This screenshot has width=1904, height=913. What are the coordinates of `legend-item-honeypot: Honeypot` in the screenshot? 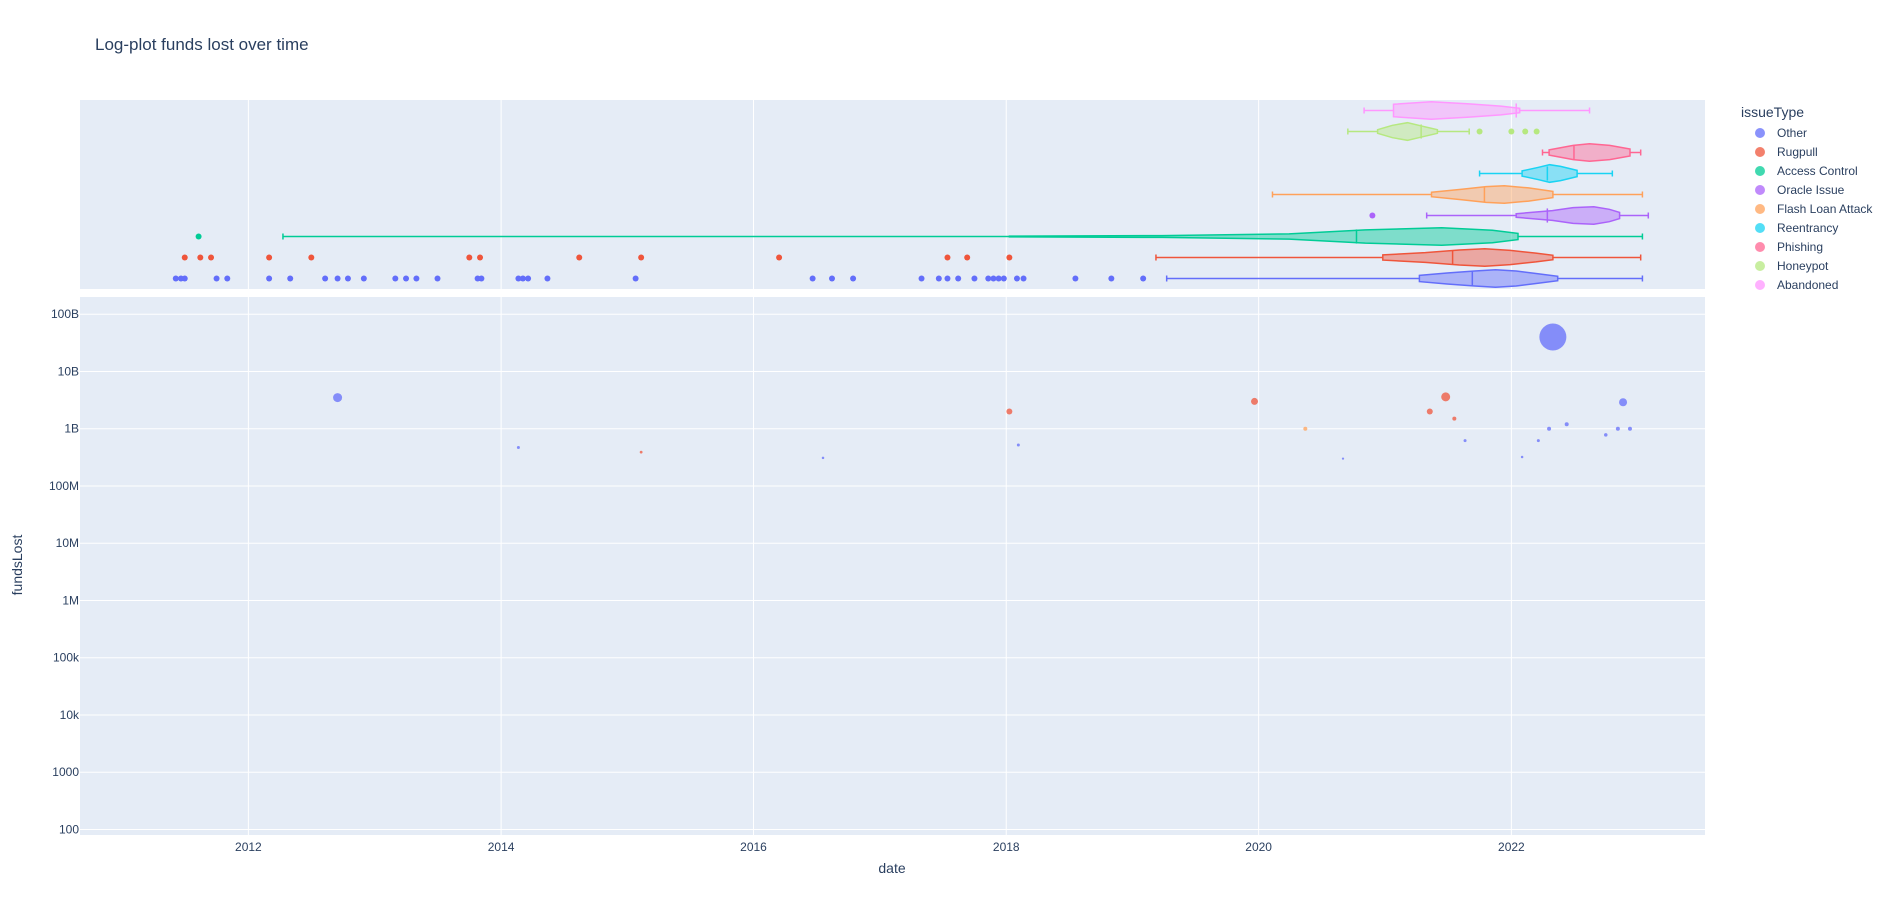 It's located at (1792, 266).